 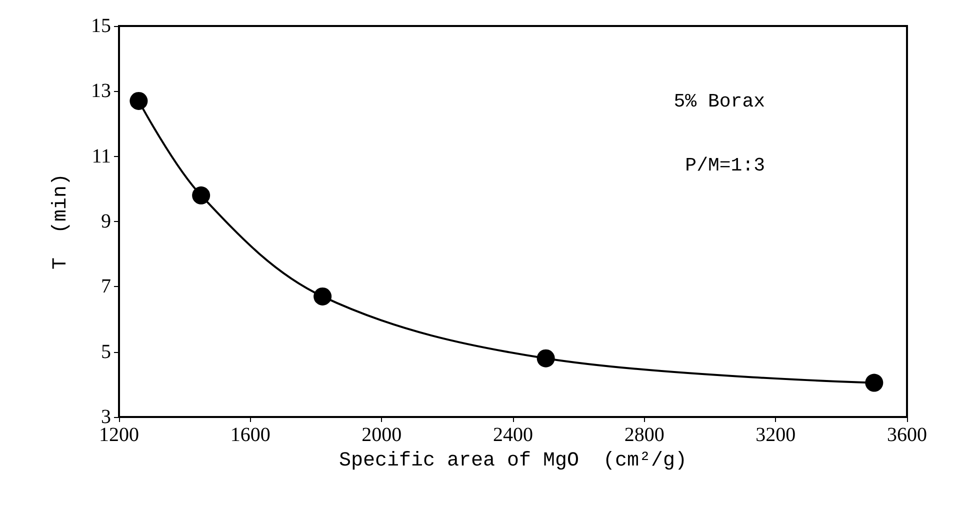 I want to click on x-tick-label: 3200, so click(x=776, y=435).